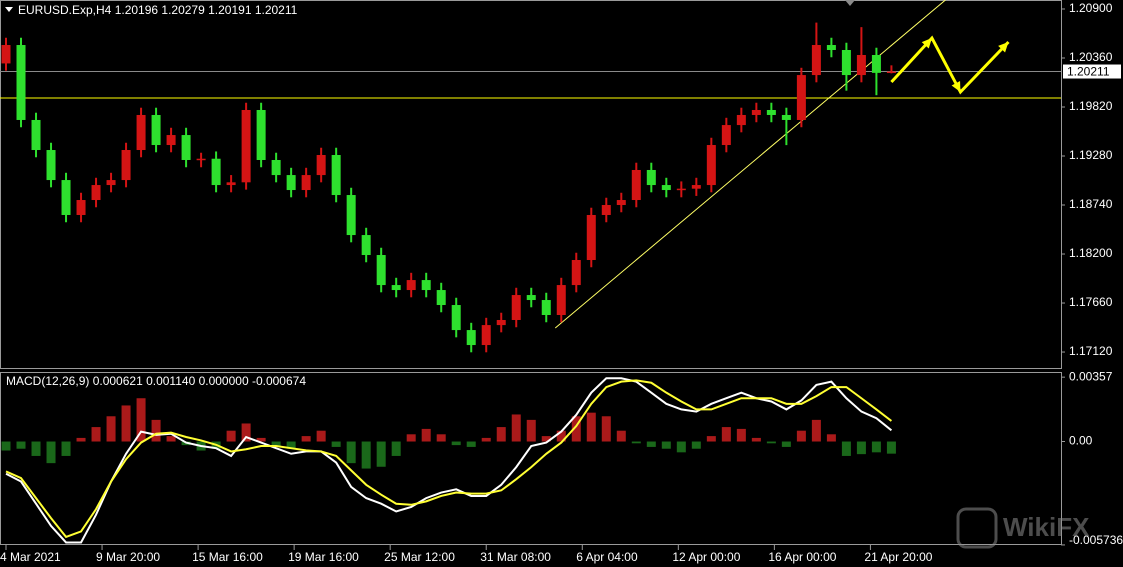 This screenshot has width=1123, height=567. Describe the element at coordinates (1091, 376) in the screenshot. I see `y-tick-label: 0.00357` at that location.